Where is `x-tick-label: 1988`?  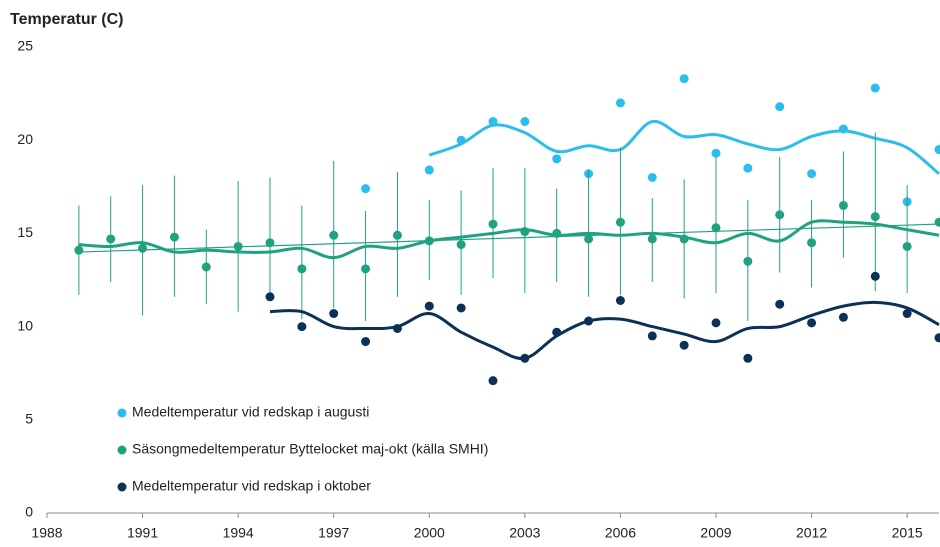
x-tick-label: 1988 is located at coordinates (46, 533).